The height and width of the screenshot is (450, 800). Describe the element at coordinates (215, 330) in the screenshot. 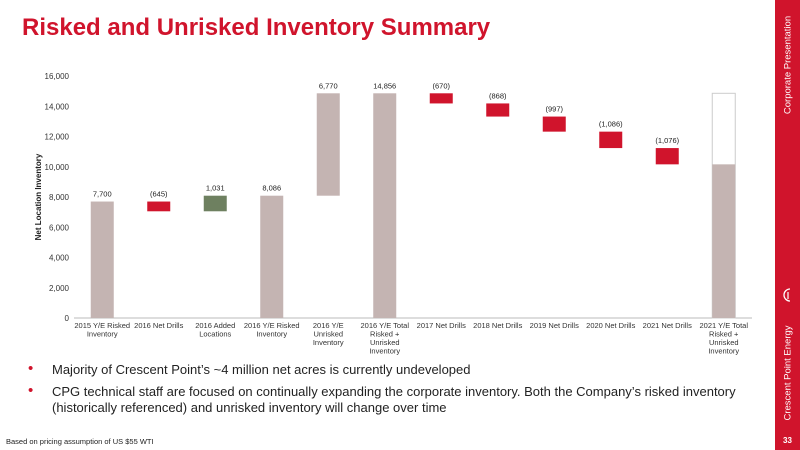

I see `x-tick-label: 2016 Added Locations` at that location.